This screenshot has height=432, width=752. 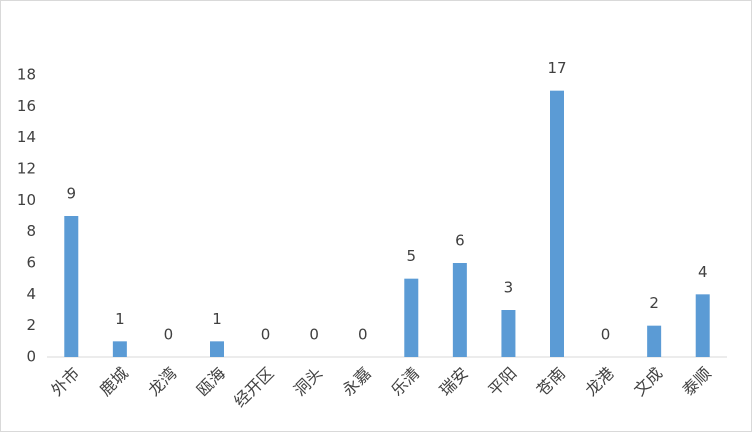 I want to click on y-tick-label: 18, so click(x=26, y=75).